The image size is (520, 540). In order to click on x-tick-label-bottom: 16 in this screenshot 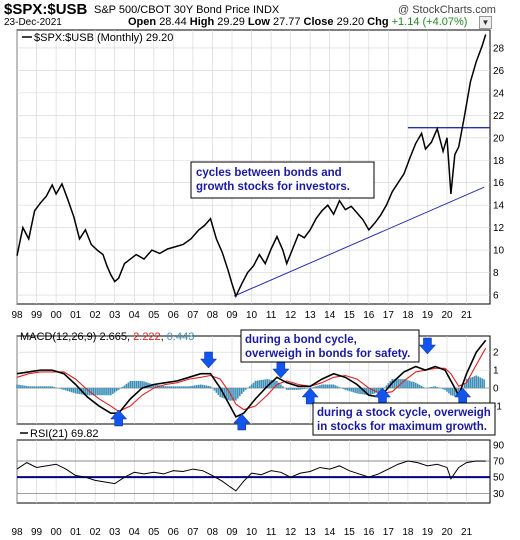, I will do `click(369, 532)`.